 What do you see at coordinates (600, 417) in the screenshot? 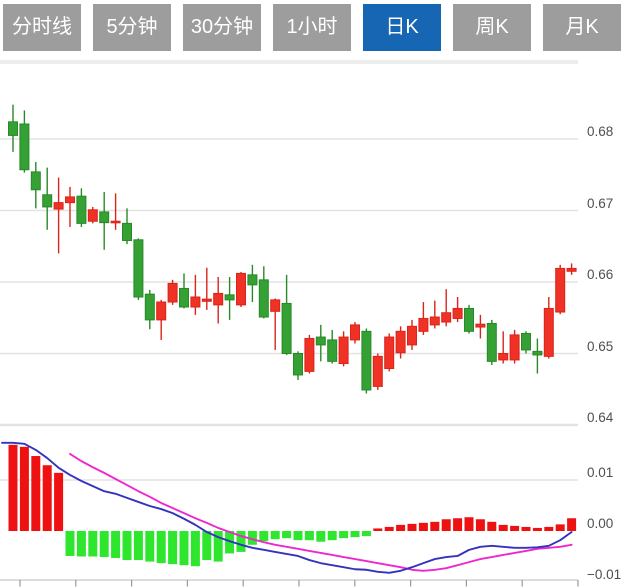
I see `price-axis-label: 0.64` at bounding box center [600, 417].